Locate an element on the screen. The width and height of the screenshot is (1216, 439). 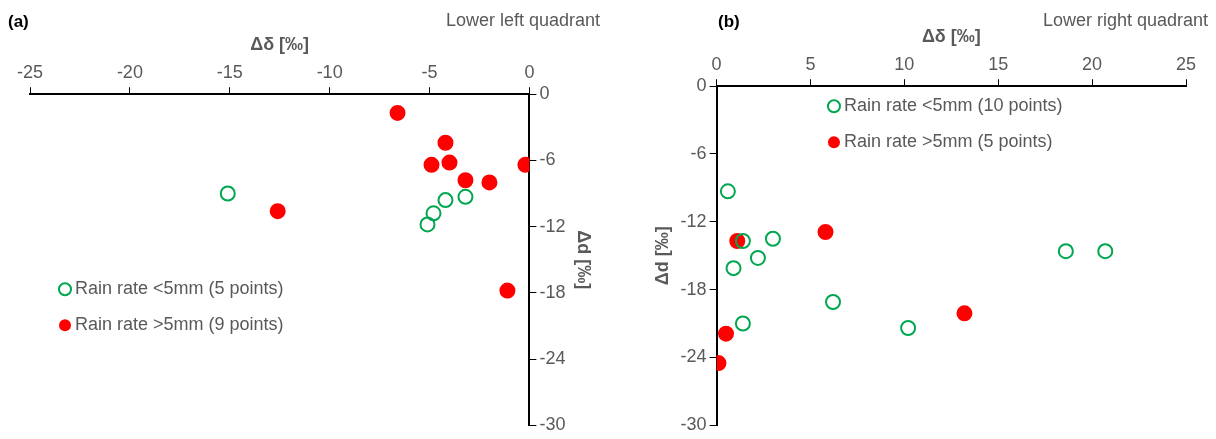
x-tick-label: 10 is located at coordinates (904, 64).